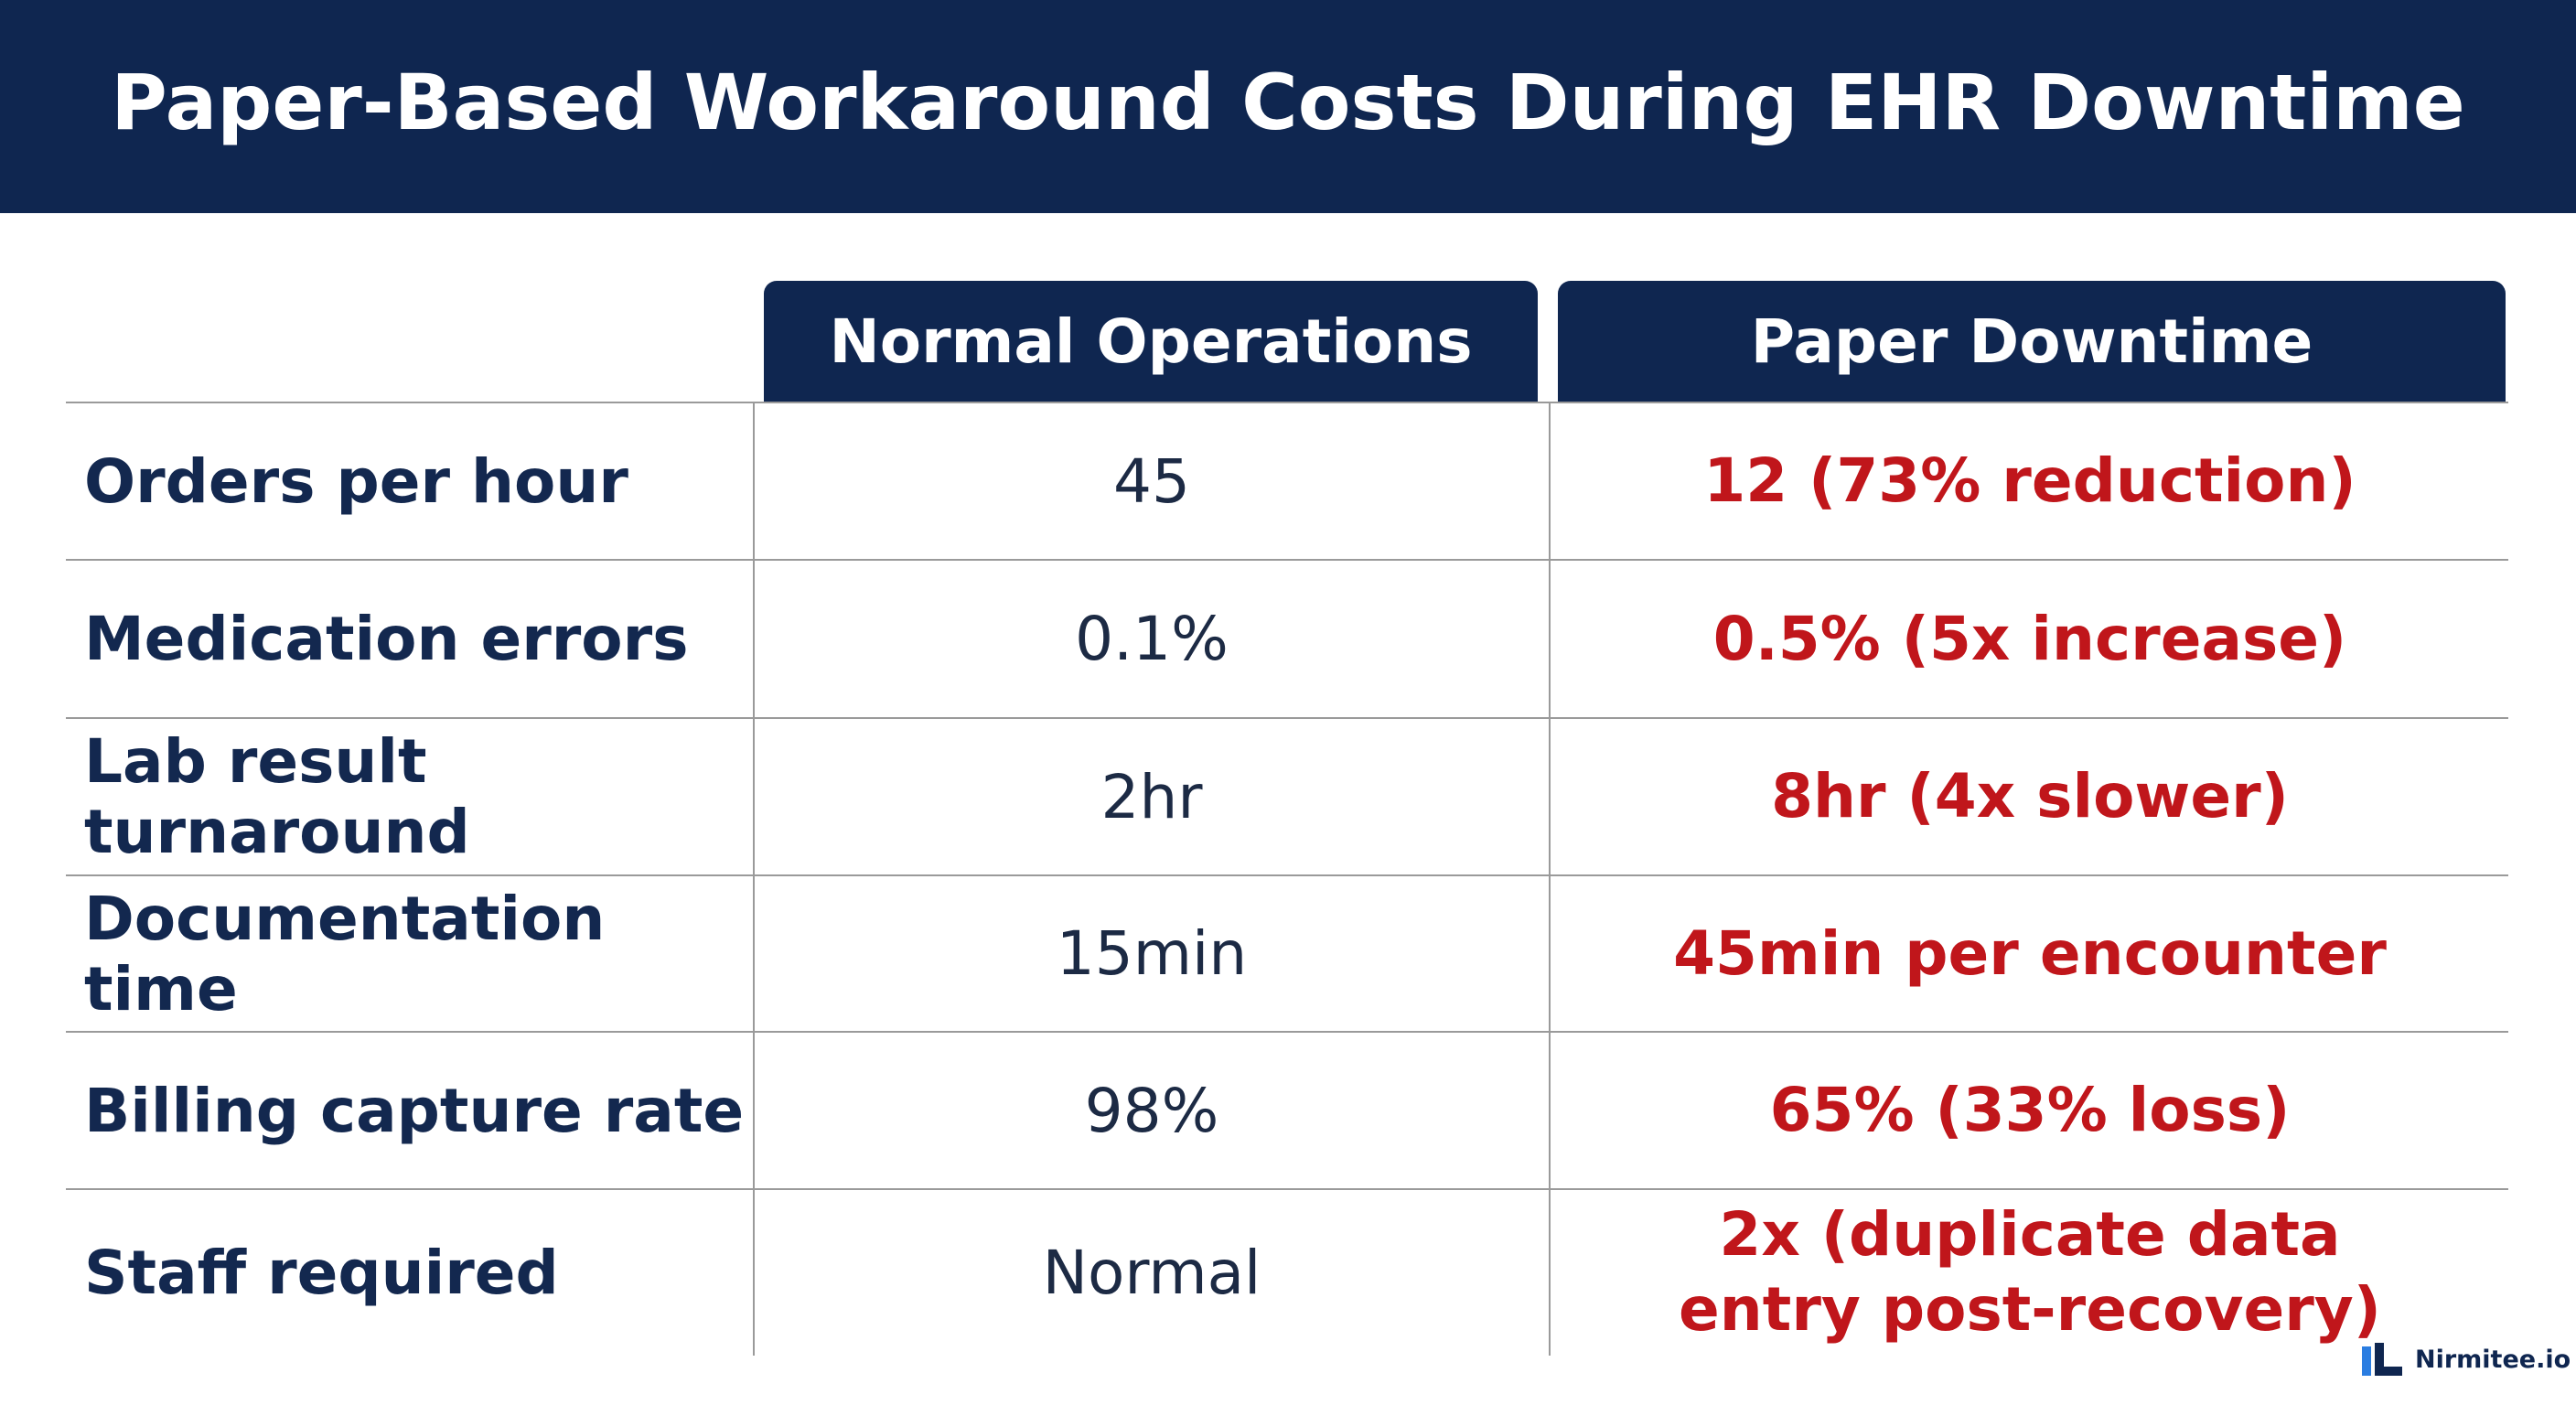 This screenshot has width=2576, height=1405. Describe the element at coordinates (1151, 1110) in the screenshot. I see `normal-value: 98%` at that location.